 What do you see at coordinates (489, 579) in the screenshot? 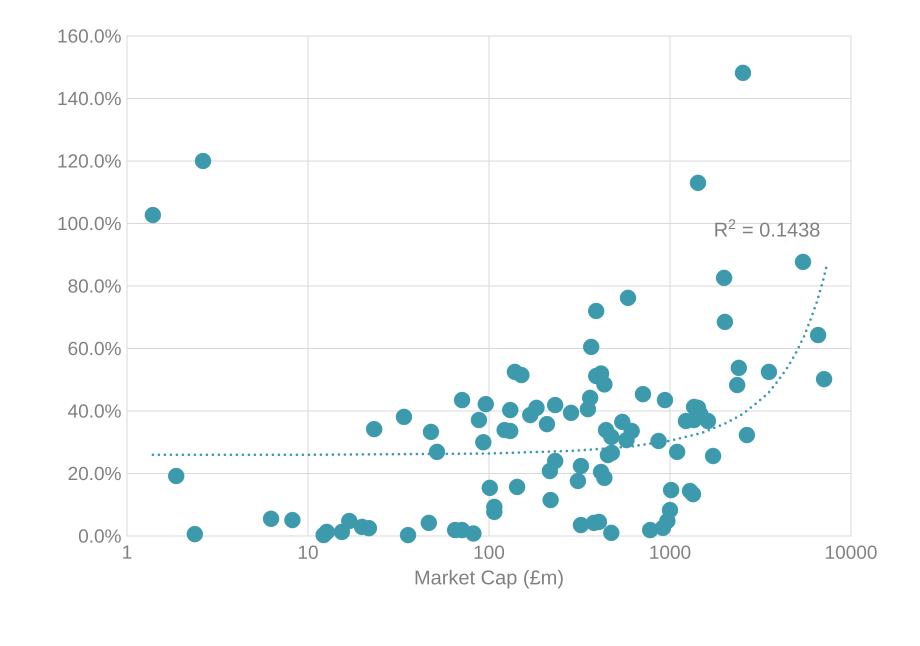
I see `x-axis-title: Market Cap (£m)` at bounding box center [489, 579].